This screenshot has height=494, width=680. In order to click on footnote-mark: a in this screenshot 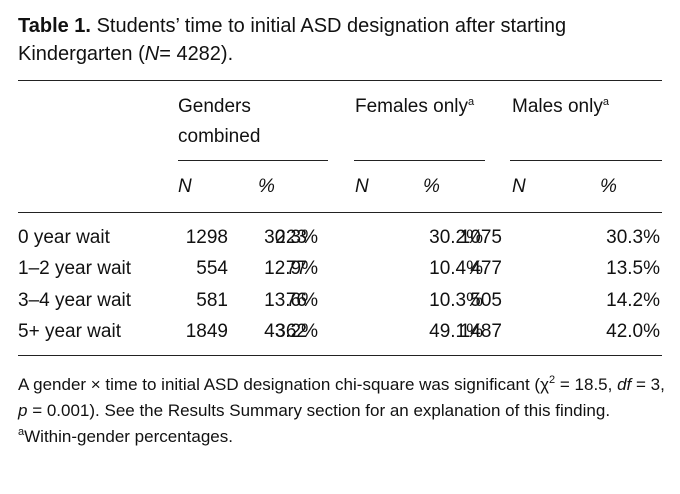, I will do `click(21, 432)`.